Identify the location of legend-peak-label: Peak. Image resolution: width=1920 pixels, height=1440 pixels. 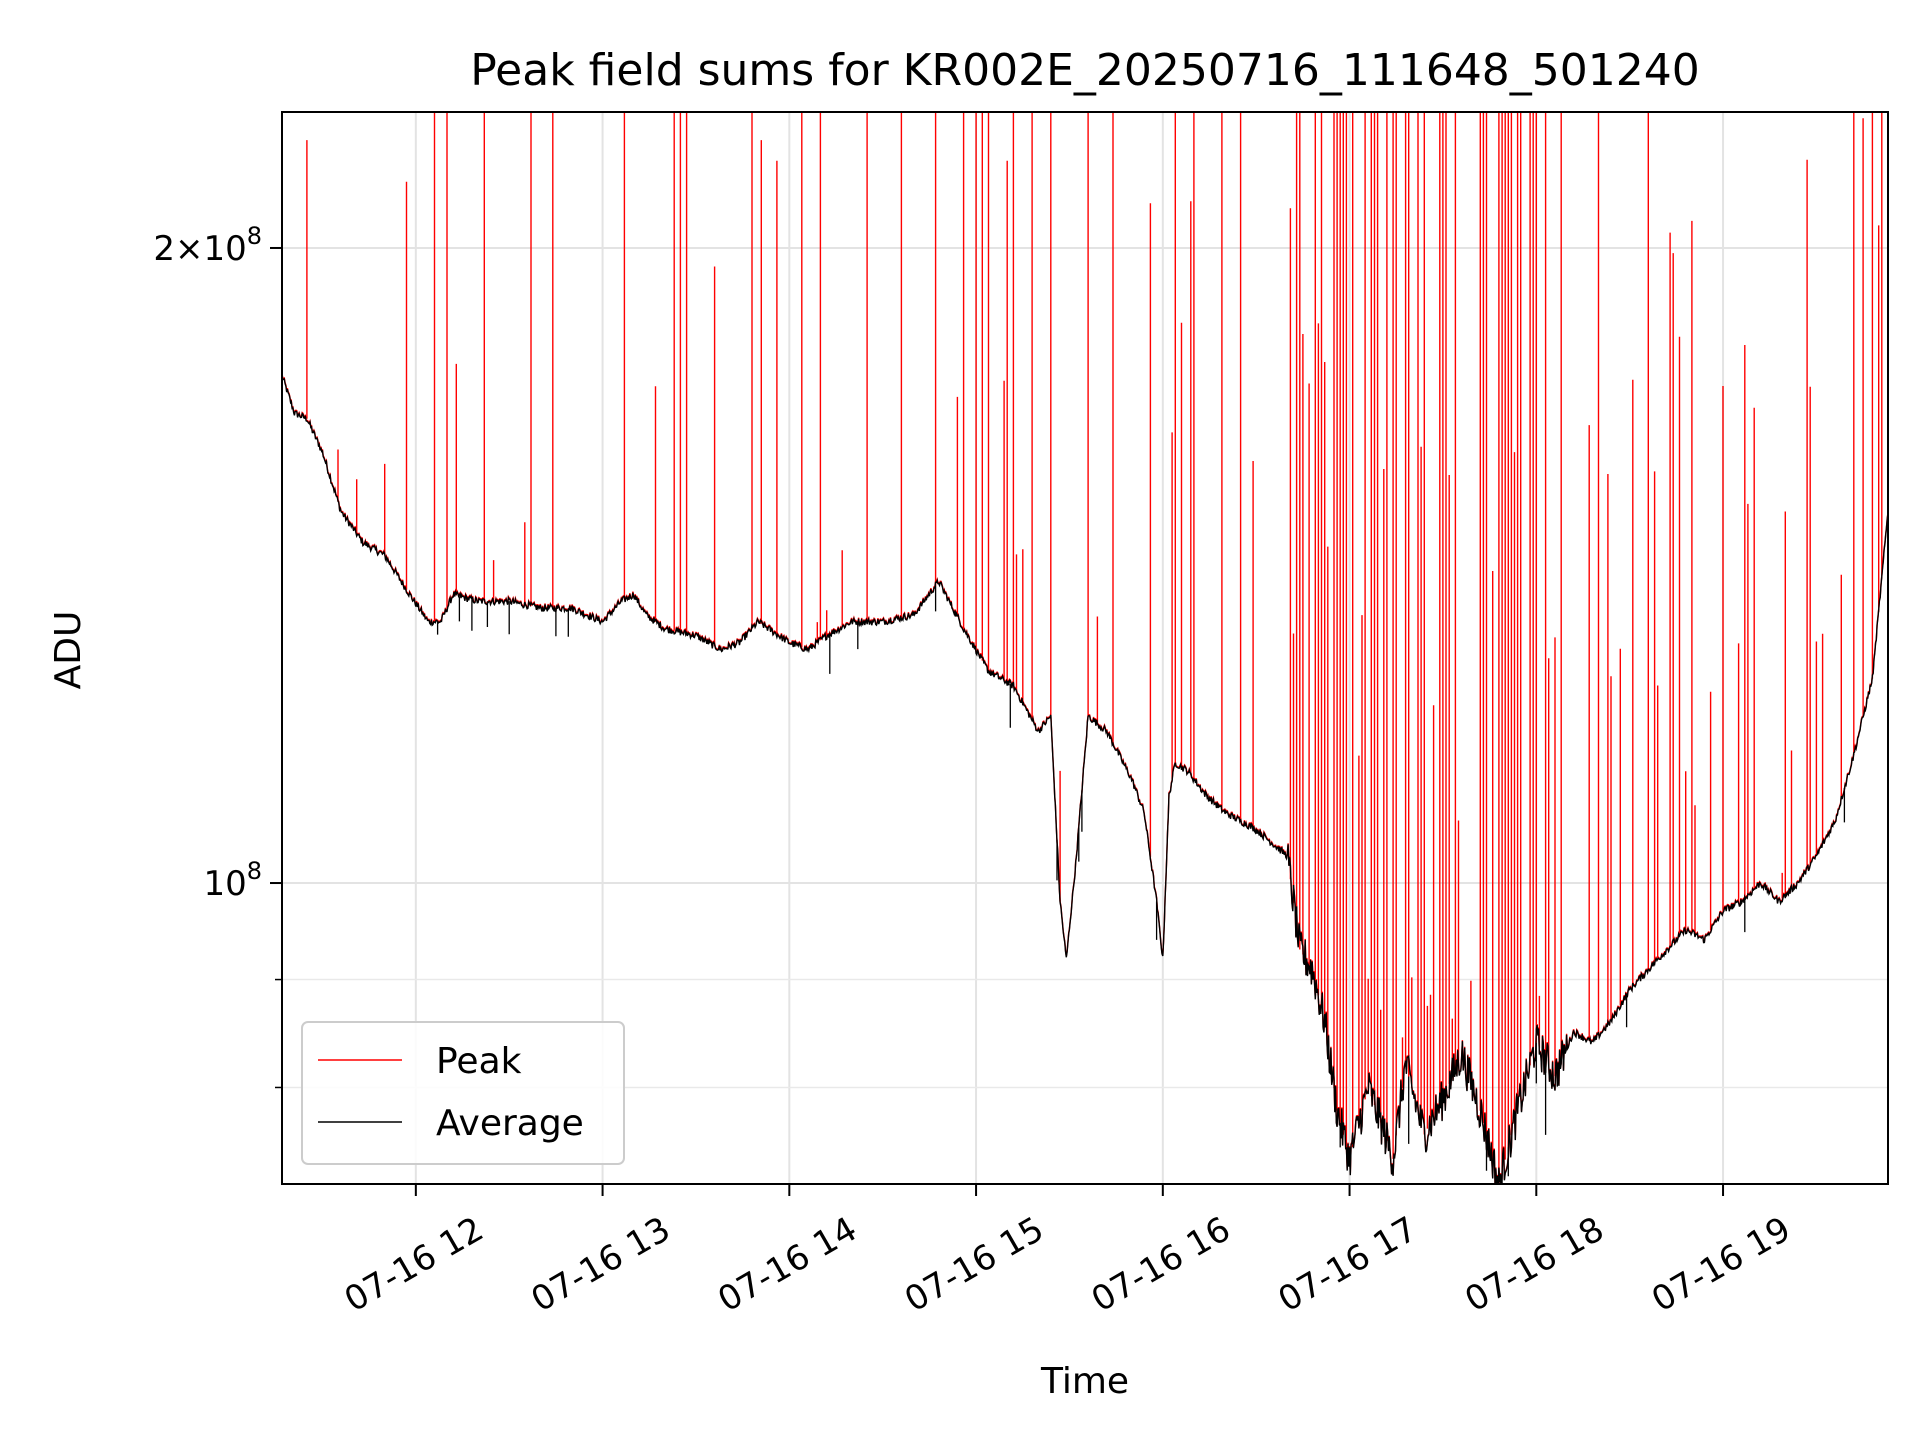
(479, 1061).